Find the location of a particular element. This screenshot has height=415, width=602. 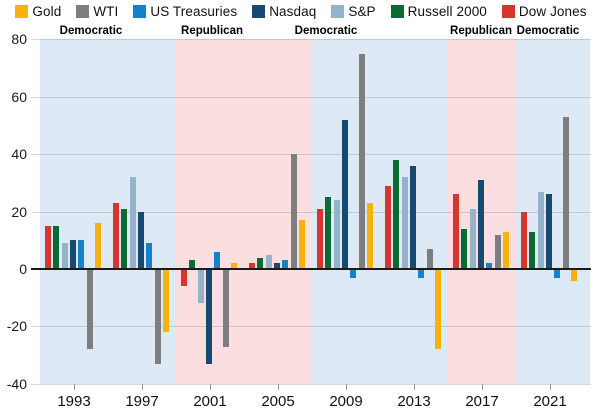

bar-2021-s-p is located at coordinates (540, 230).